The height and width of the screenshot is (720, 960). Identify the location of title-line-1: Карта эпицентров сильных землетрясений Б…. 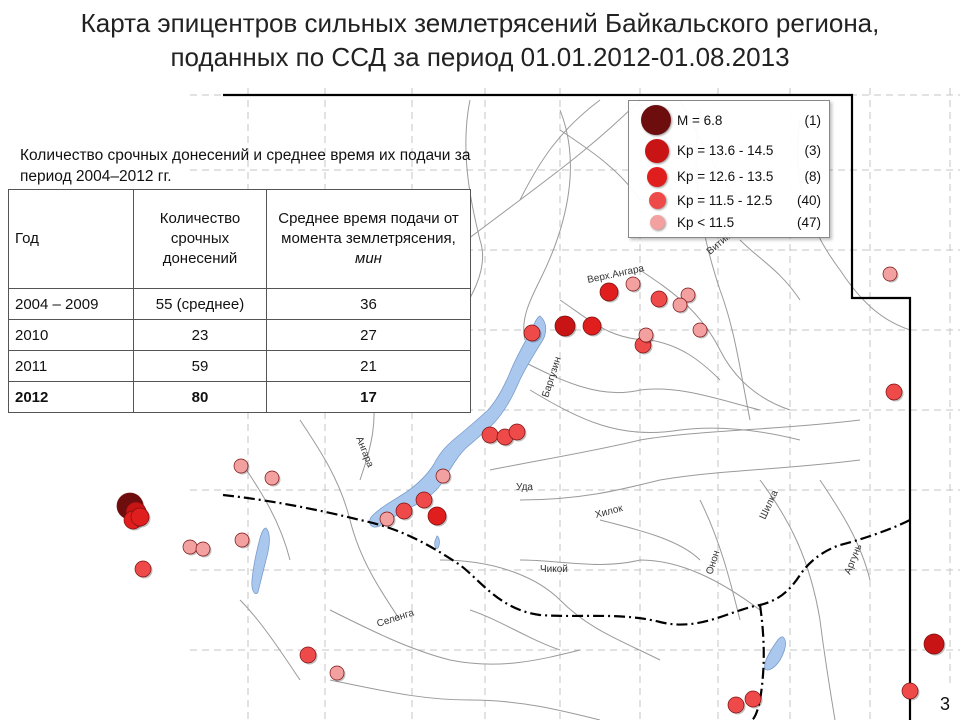
(480, 23).